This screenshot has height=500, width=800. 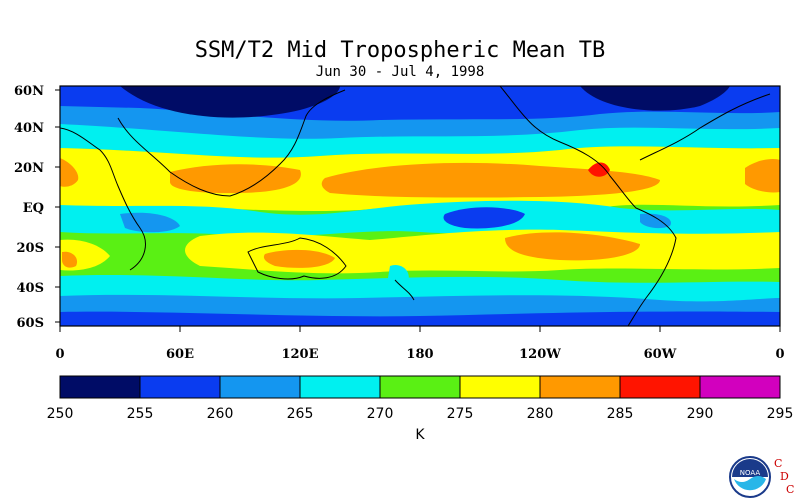 I want to click on latitude-axis: 60N 40N 20N EQ 20S 40S 60S, so click(x=37, y=207).